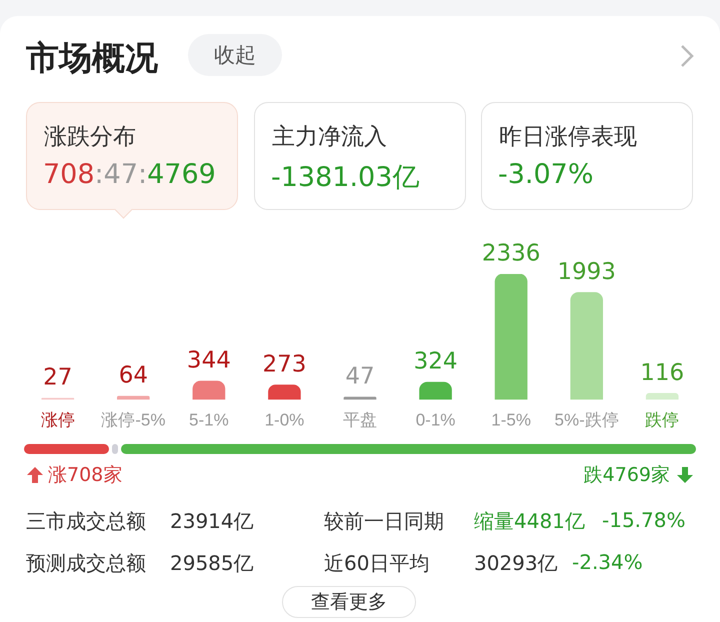 The height and width of the screenshot is (622, 720). I want to click on text: 23914亿, so click(212, 521).